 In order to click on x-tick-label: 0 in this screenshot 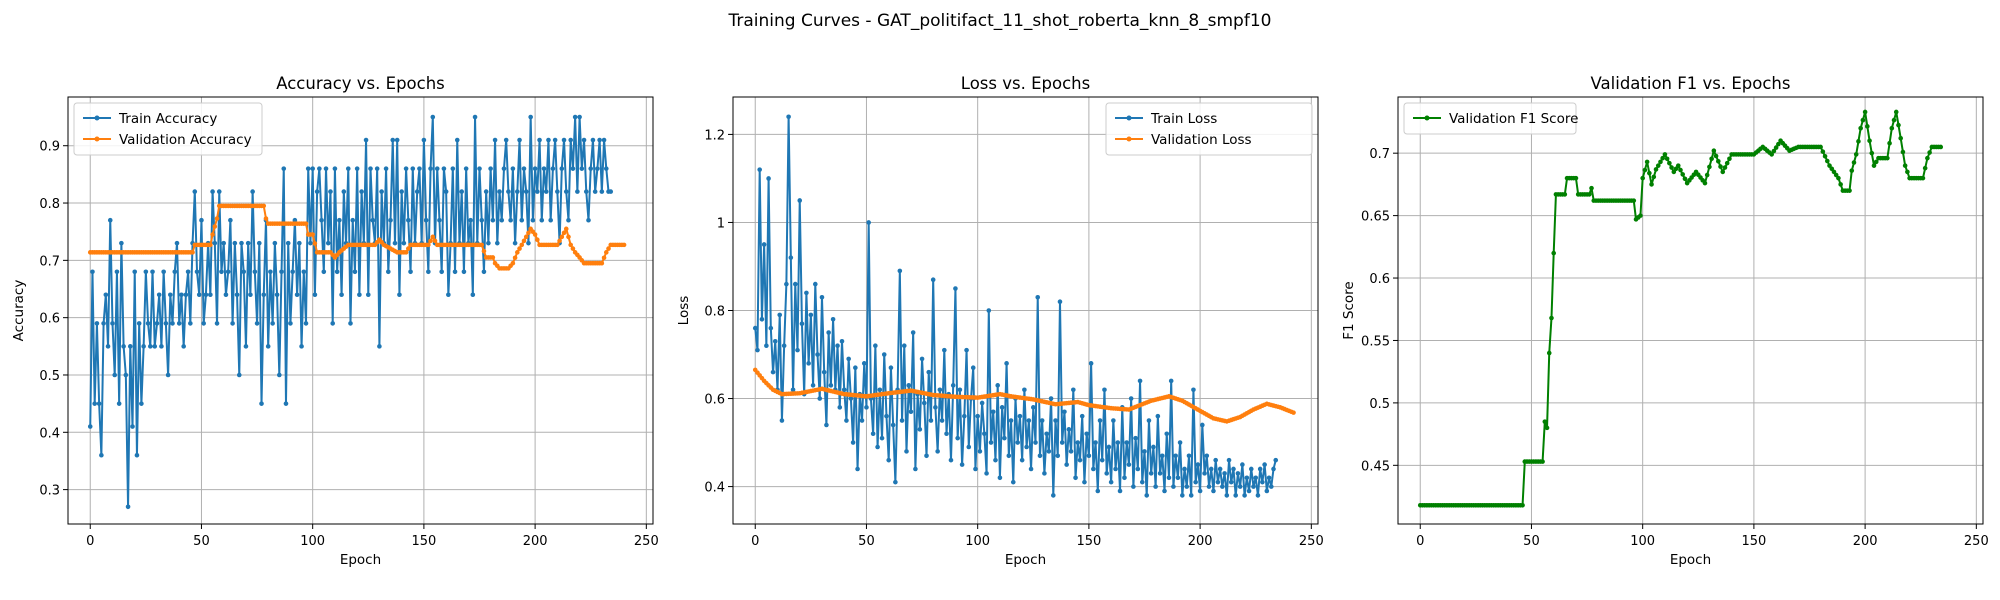, I will do `click(1420, 541)`.